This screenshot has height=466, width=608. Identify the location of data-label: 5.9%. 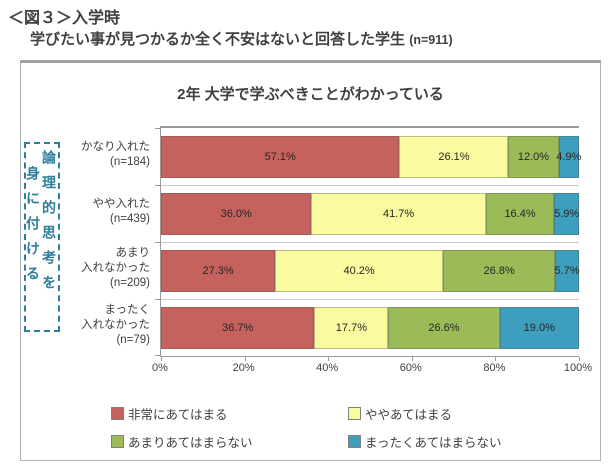
(567, 213).